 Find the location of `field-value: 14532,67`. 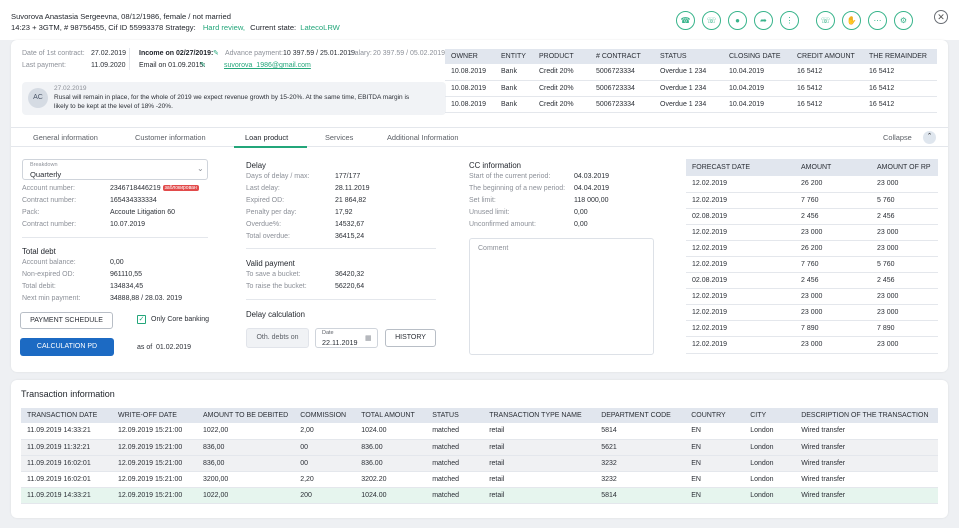

field-value: 14532,67 is located at coordinates (350, 224).